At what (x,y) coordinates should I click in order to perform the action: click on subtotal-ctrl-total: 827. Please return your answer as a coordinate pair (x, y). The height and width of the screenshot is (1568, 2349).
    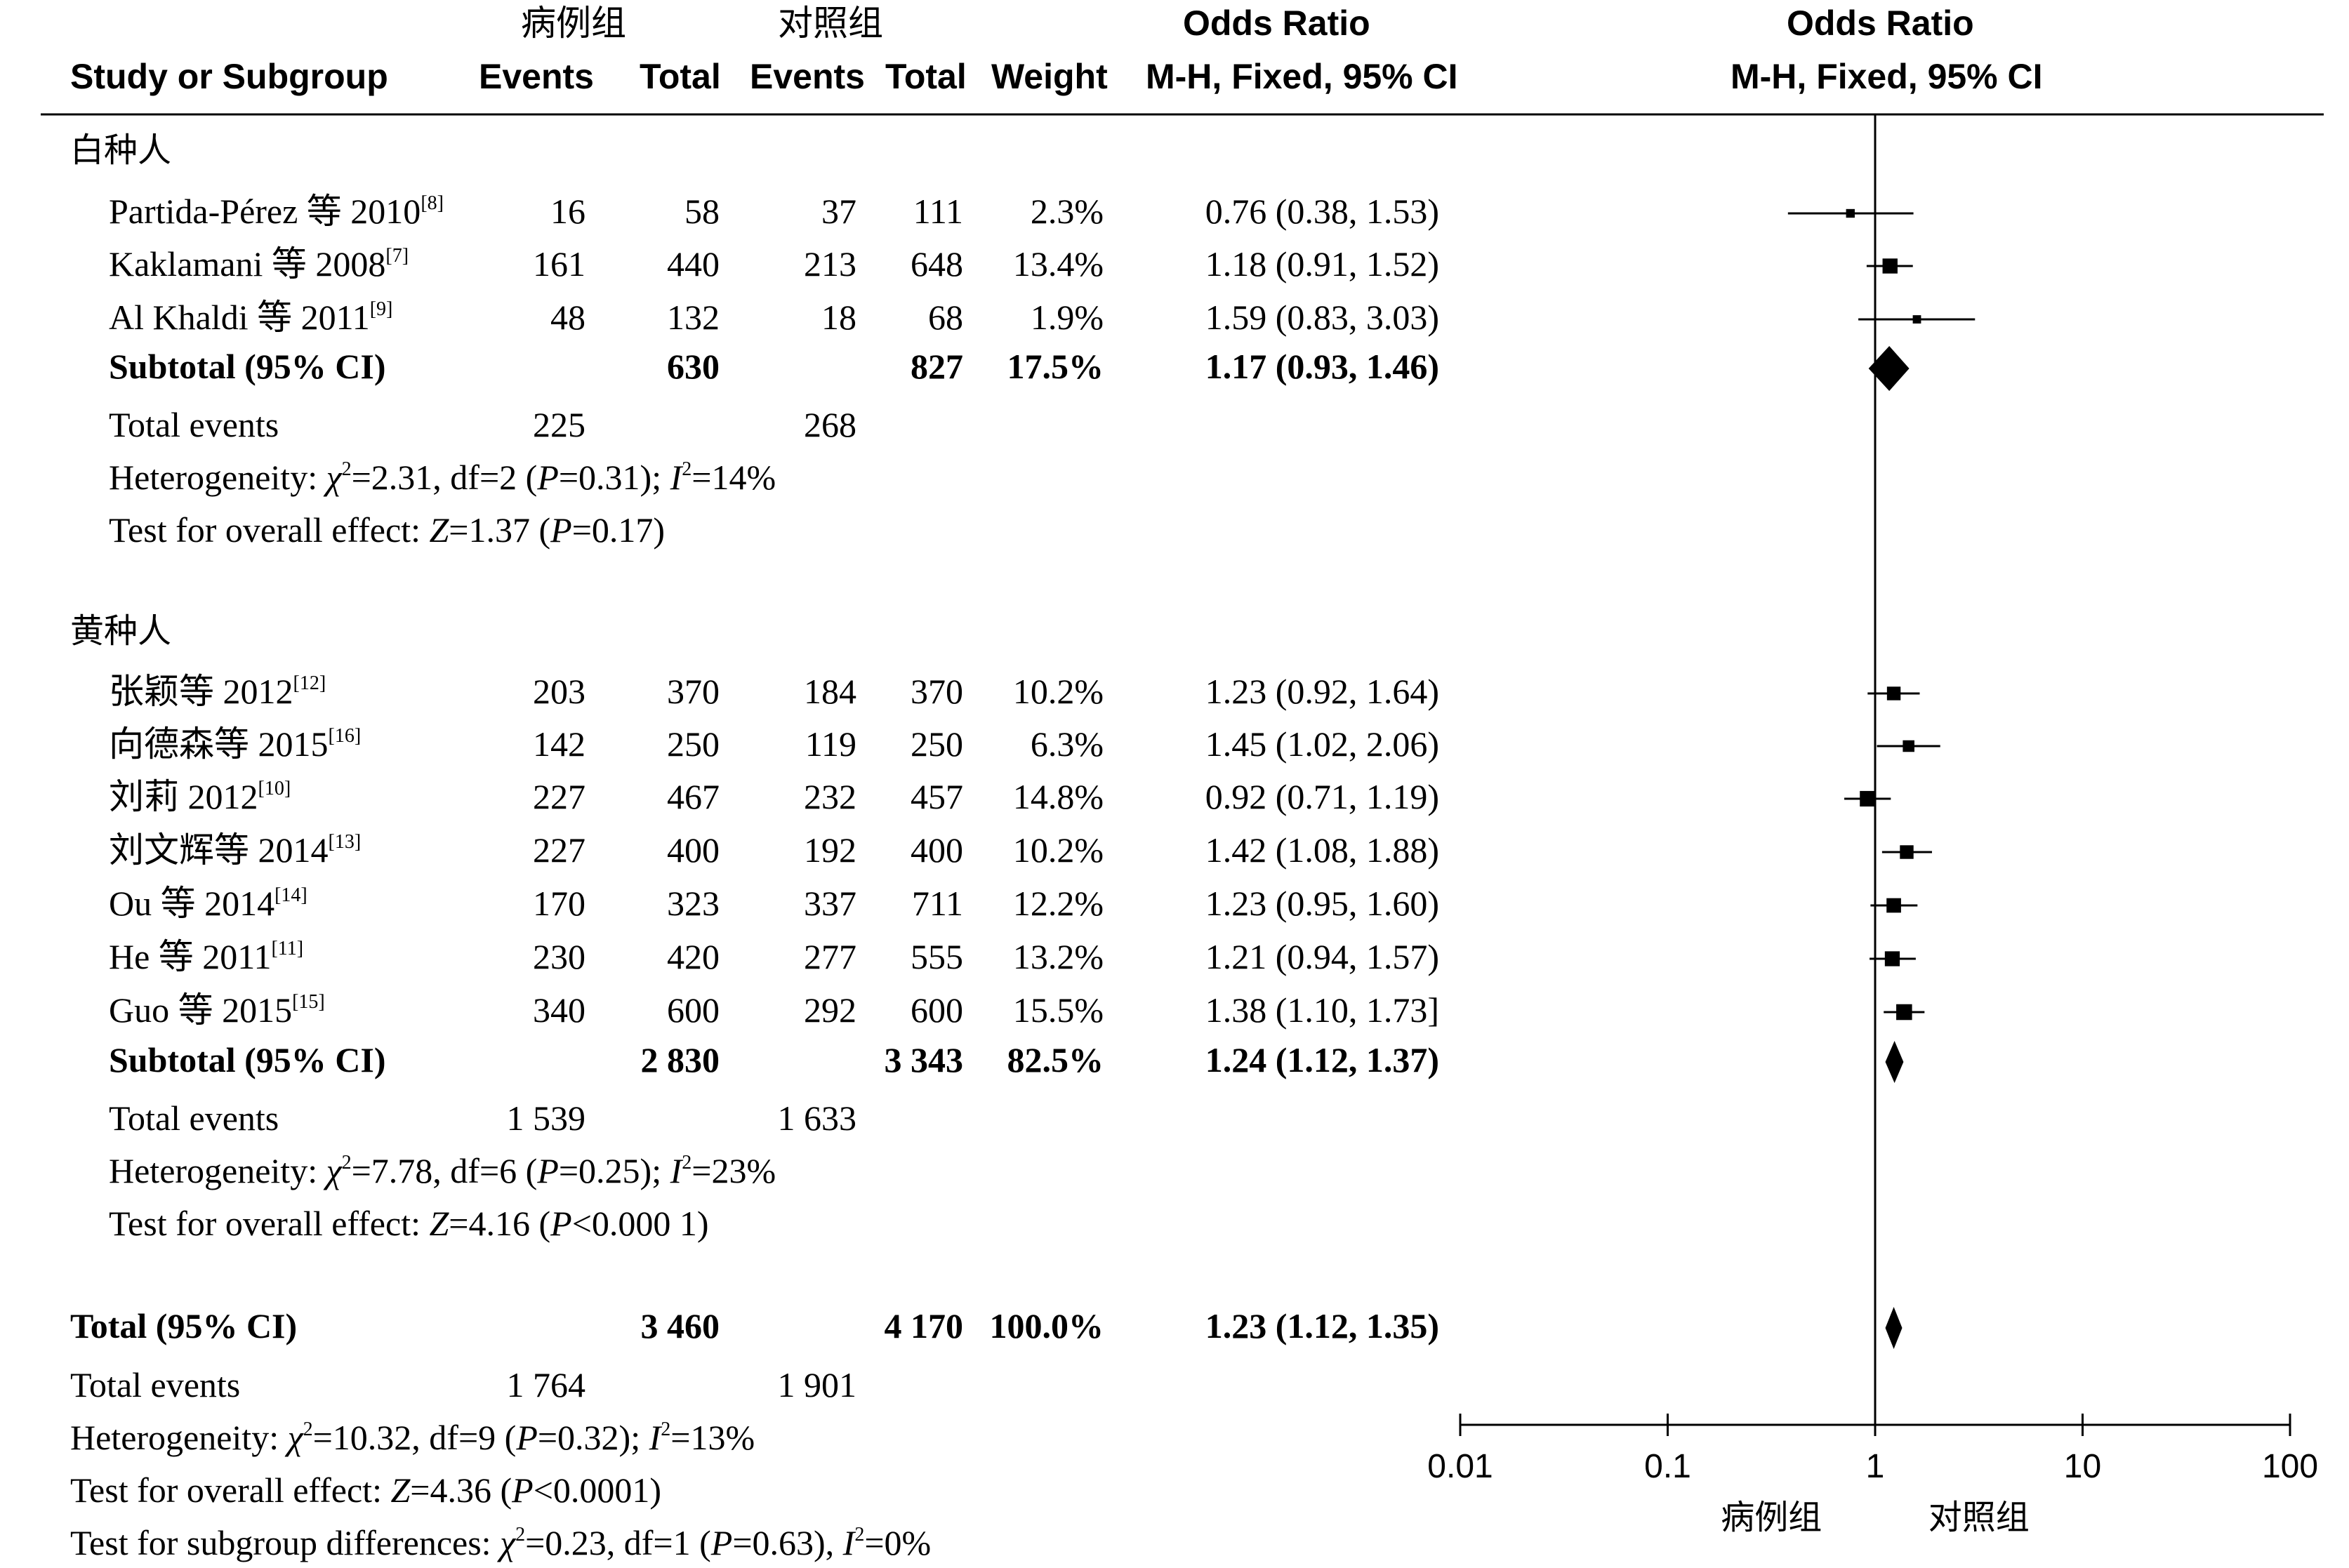
    Looking at the image, I should click on (937, 366).